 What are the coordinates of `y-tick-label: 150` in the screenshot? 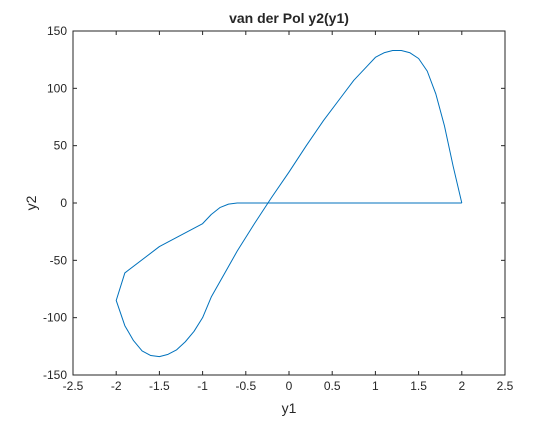 It's located at (57, 31).